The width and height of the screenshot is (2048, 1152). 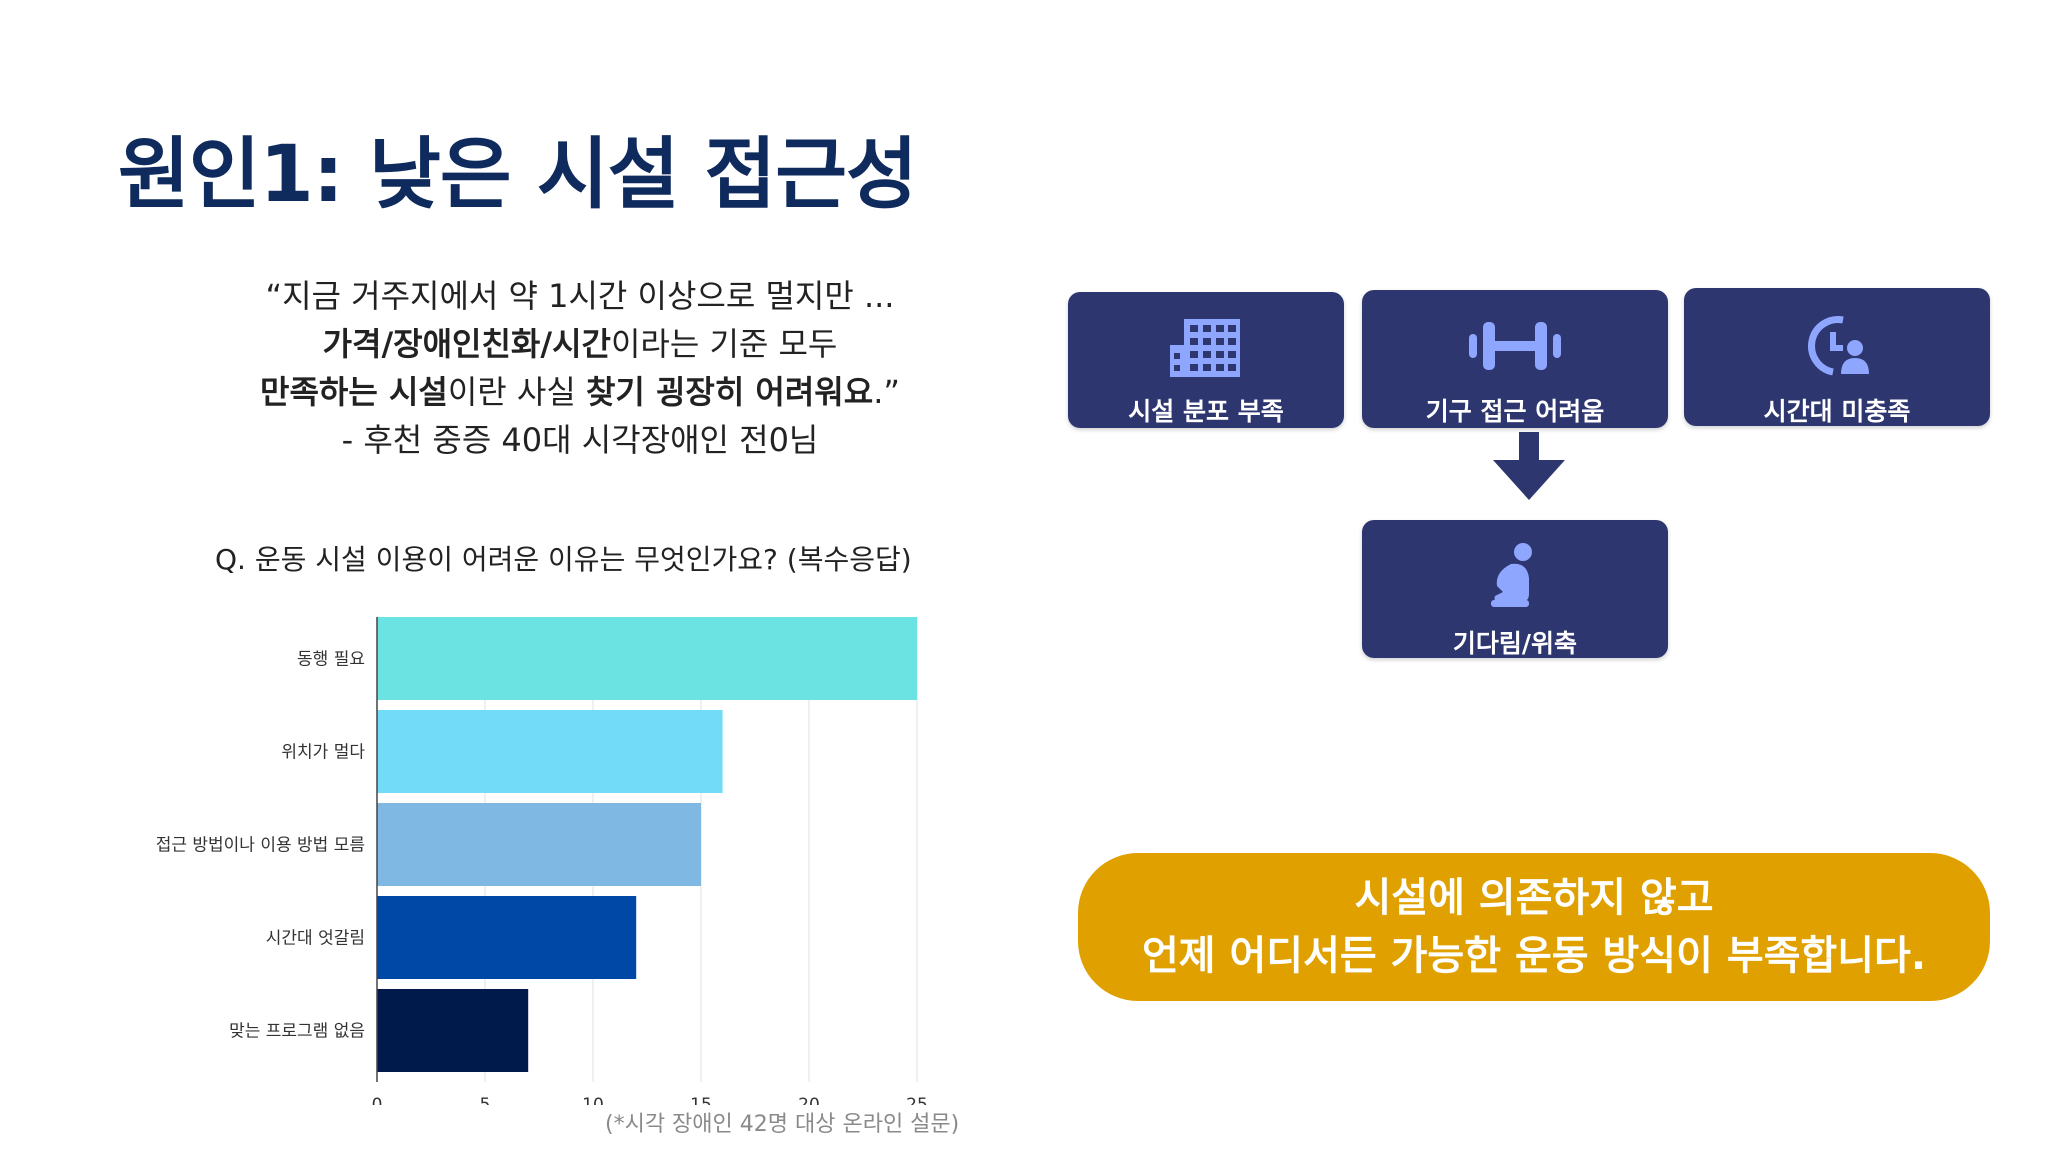 What do you see at coordinates (886, 392) in the screenshot?
I see `quote-text: .”` at bounding box center [886, 392].